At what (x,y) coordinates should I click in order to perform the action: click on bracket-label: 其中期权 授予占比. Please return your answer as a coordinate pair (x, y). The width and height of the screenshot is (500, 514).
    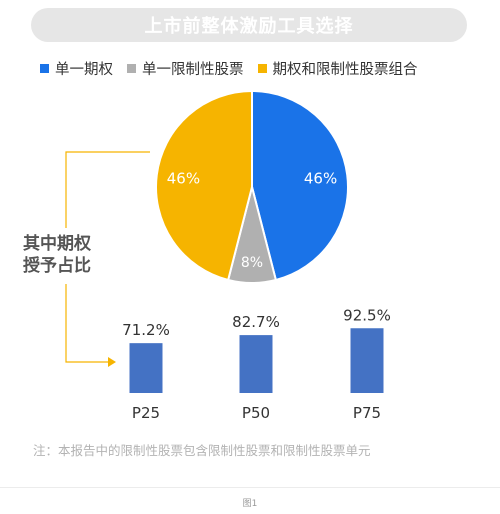
    Looking at the image, I should click on (57, 255).